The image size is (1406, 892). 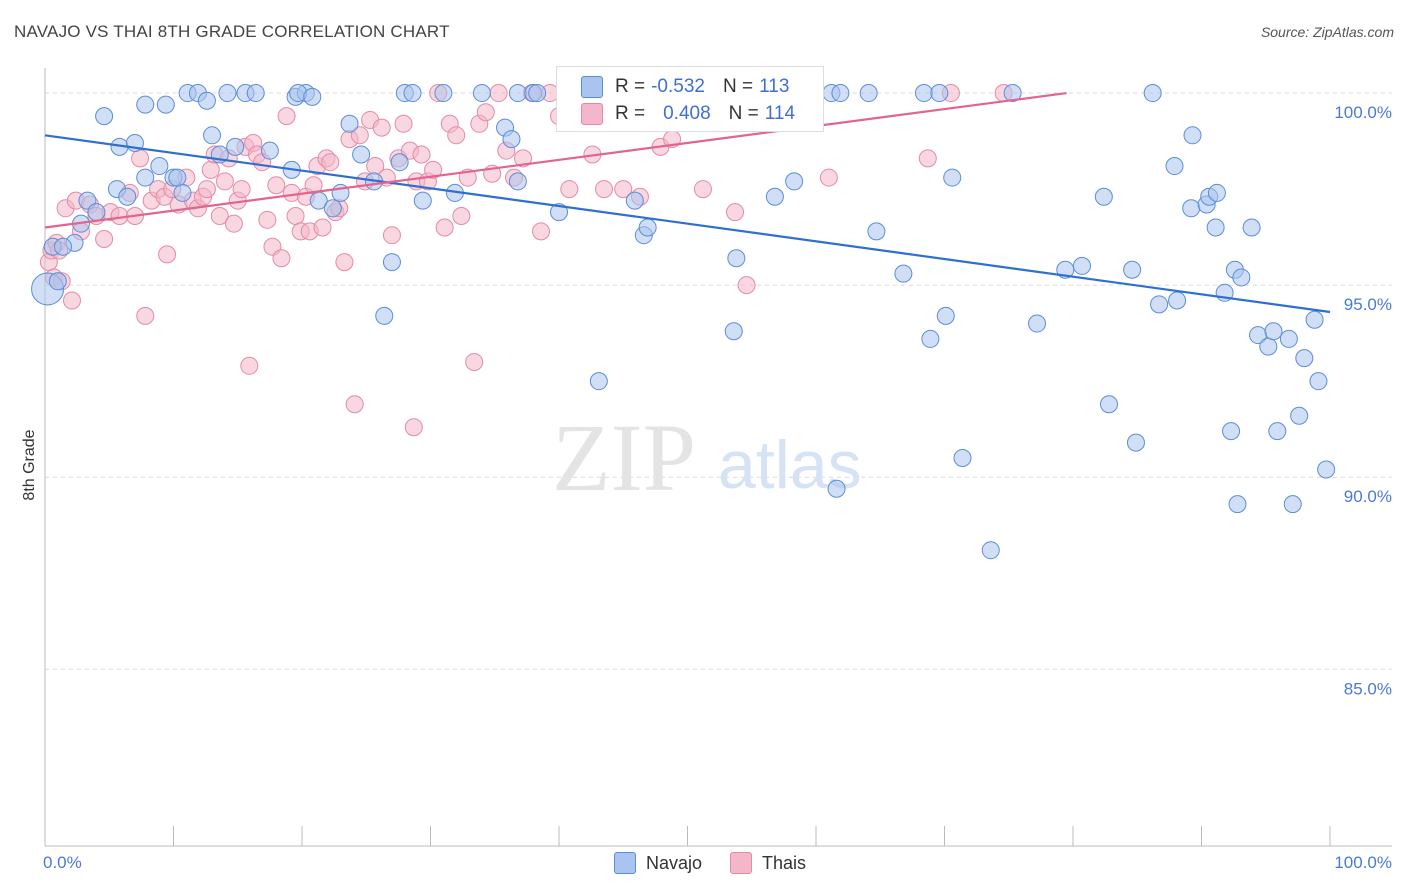 I want to click on y-tick-label: 95.0%, so click(x=1368, y=304).